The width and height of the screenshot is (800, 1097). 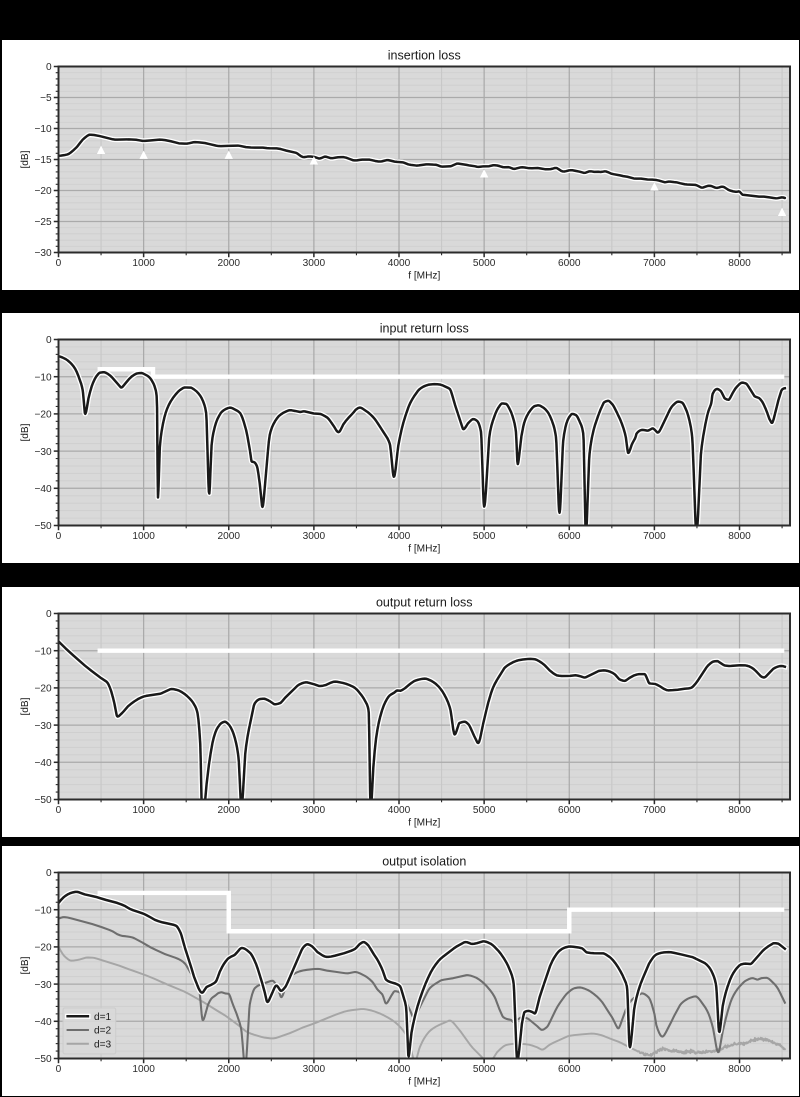 I want to click on svg-text: d=1, so click(x=103, y=1017).